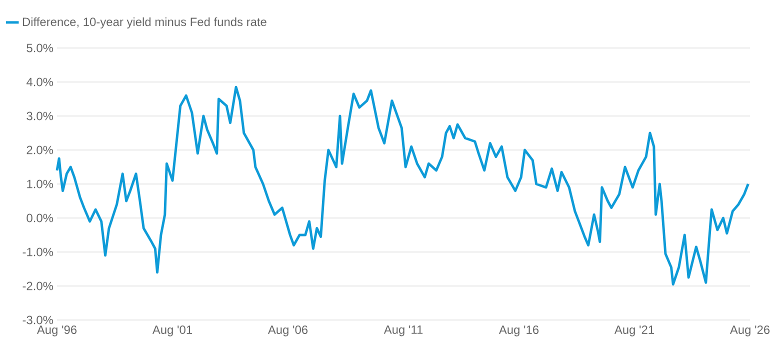  I want to click on x-tick-label: Aug '11, so click(403, 331).